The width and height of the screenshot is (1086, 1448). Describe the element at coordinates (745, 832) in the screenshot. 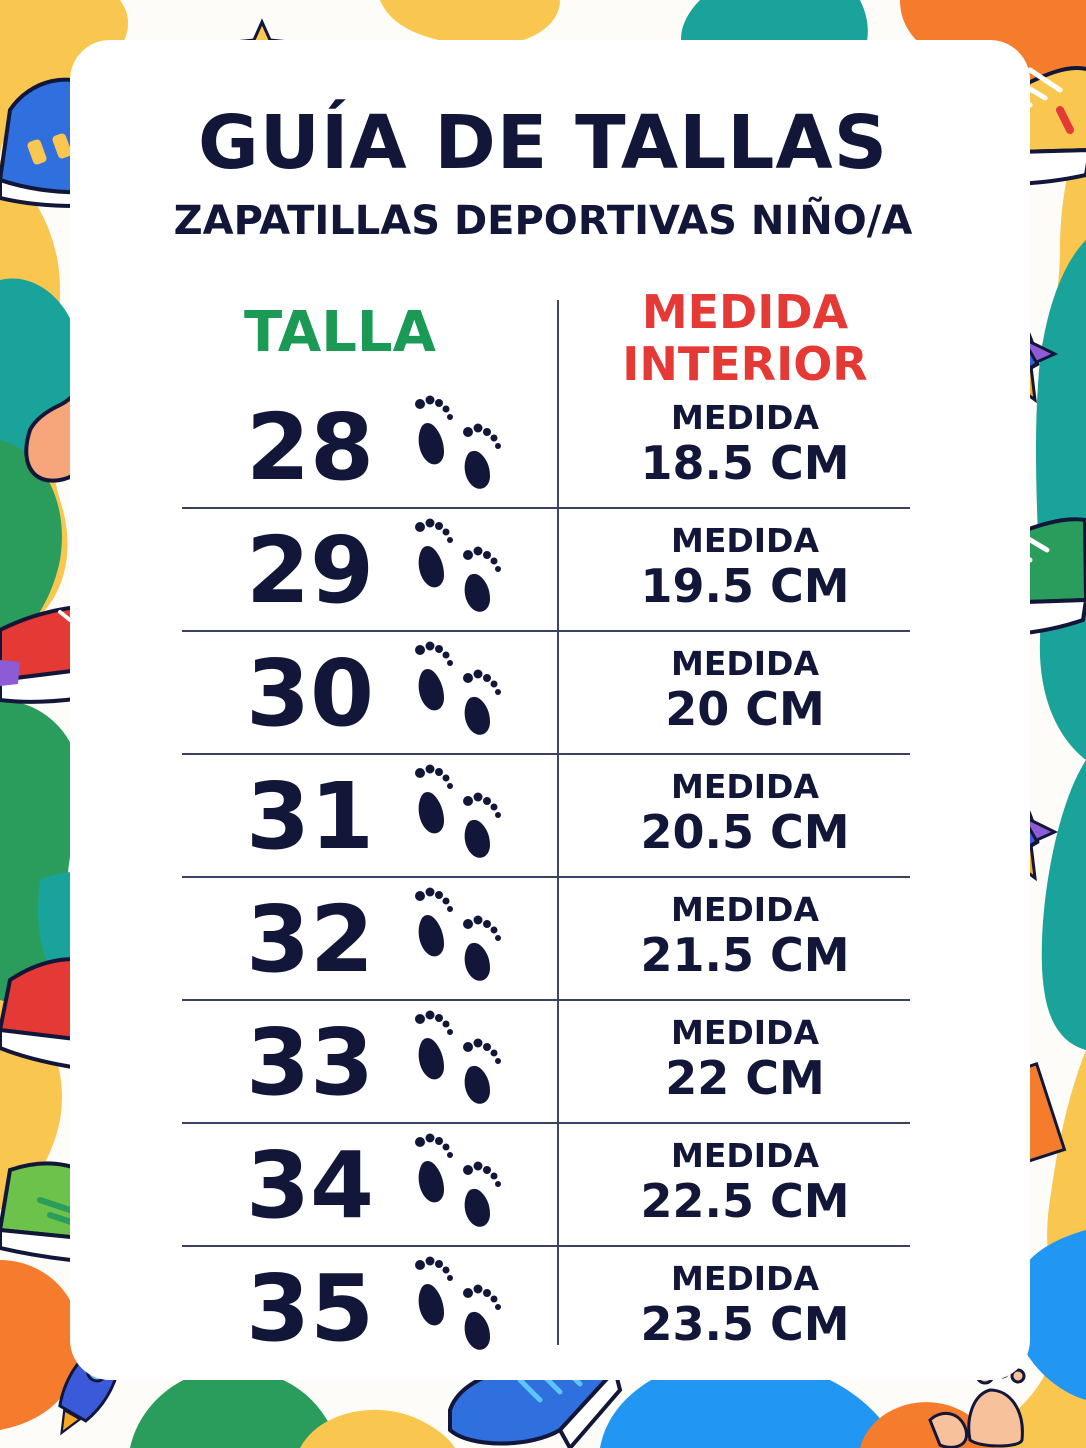

I see `measure-value: 20.5 CM` at that location.